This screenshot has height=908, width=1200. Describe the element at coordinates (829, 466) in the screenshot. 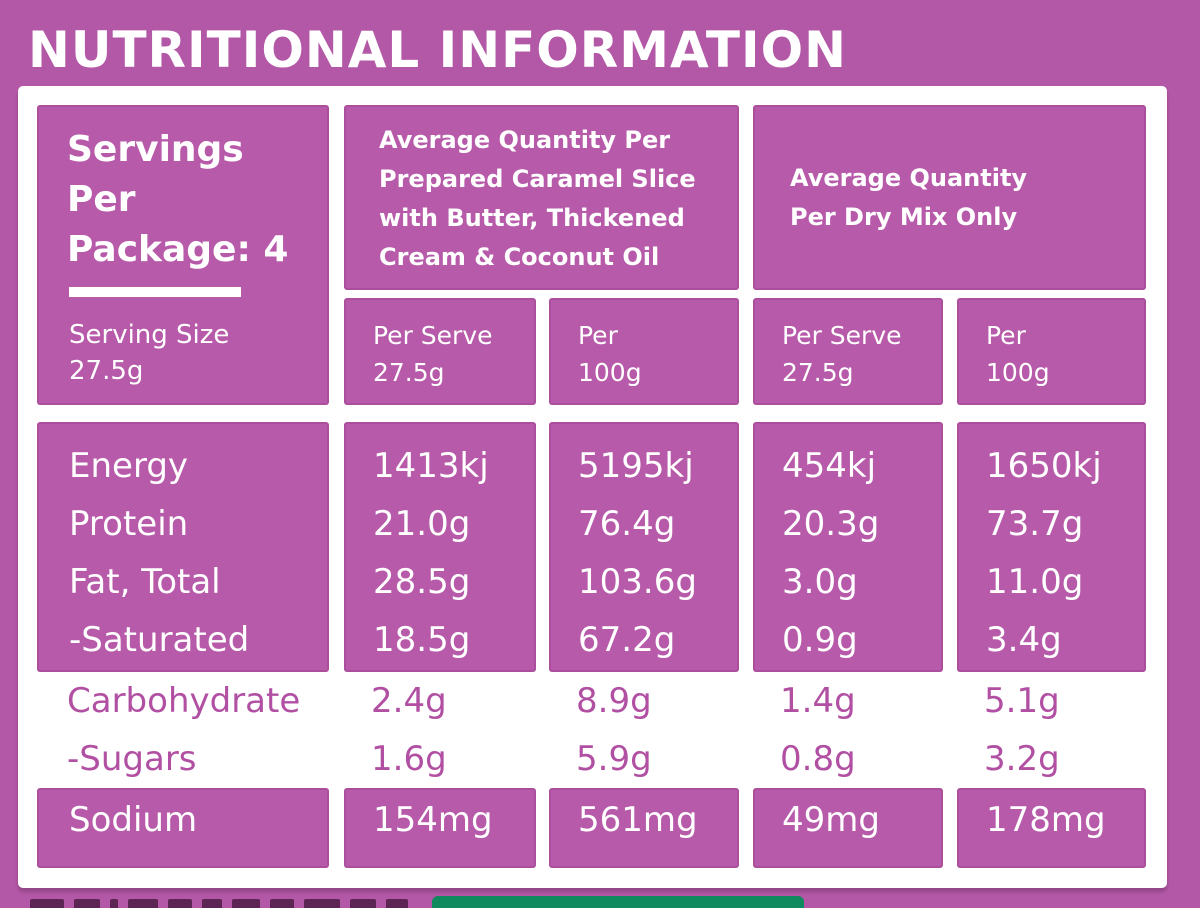

I see `nutrient-value: 454kj` at that location.